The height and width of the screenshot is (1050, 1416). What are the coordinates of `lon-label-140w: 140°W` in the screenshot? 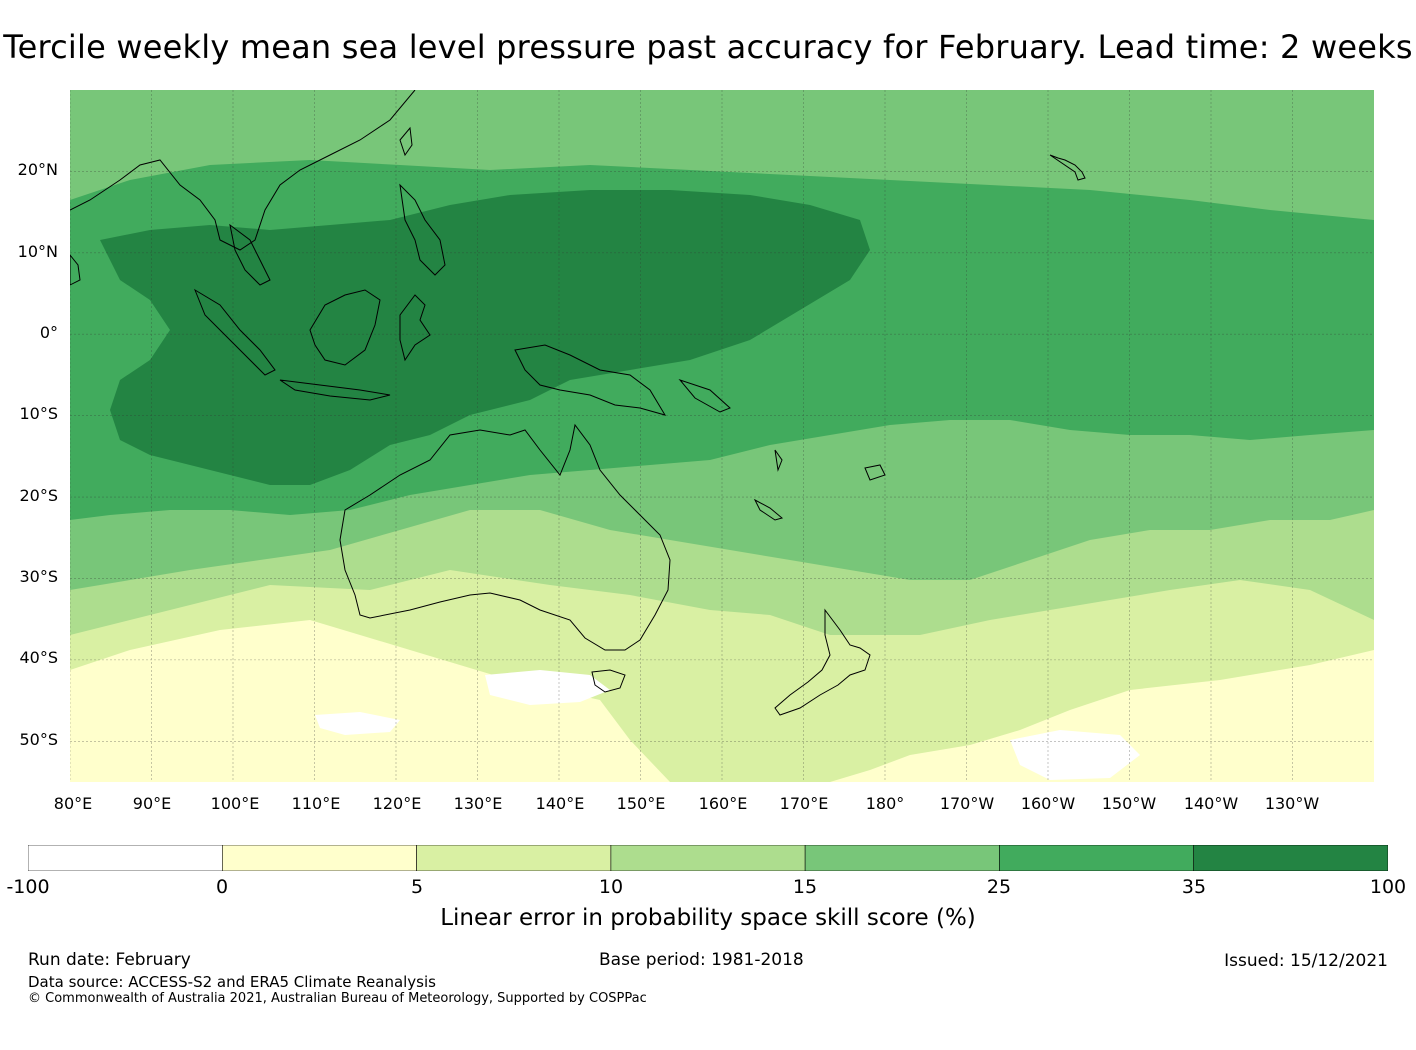 It's located at (1211, 803).